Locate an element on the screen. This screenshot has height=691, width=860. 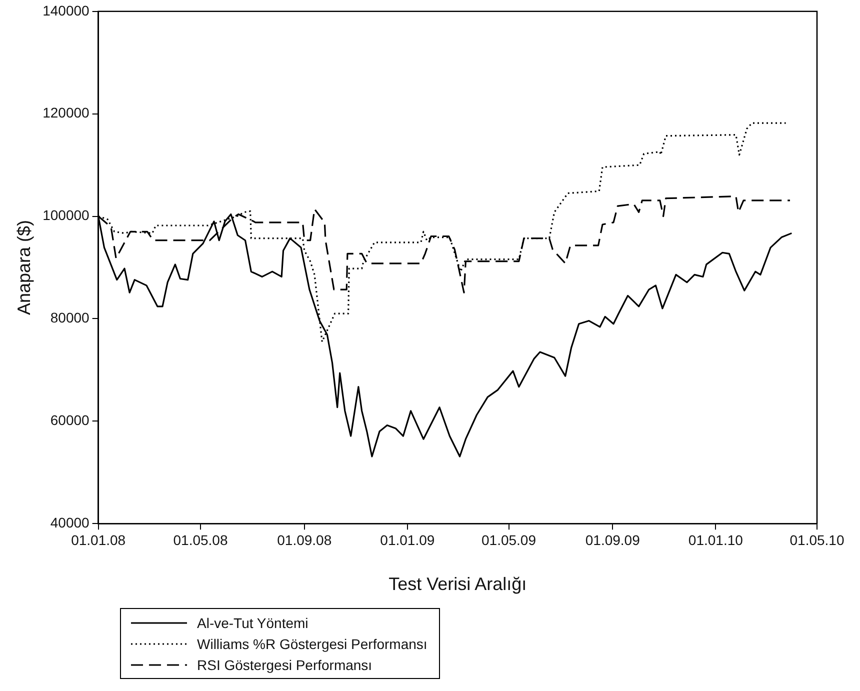
x-tick-label: 01.01.09 is located at coordinates (407, 540).